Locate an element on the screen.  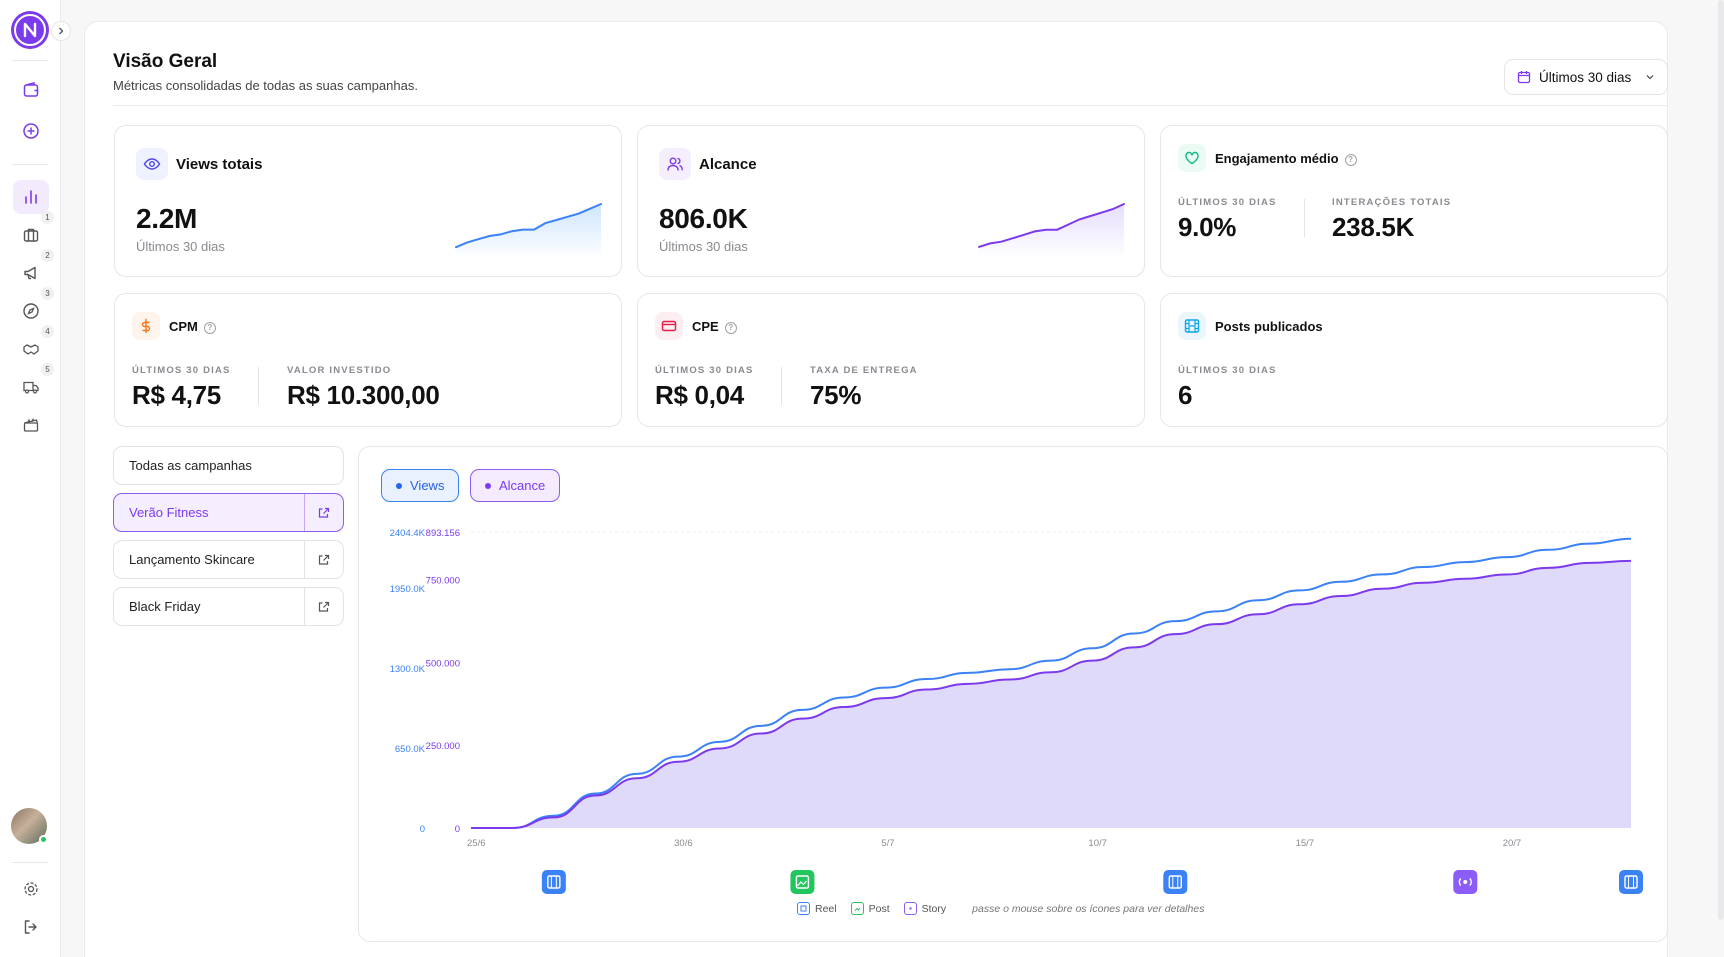
nav-announcements: 2 is located at coordinates (33, 269).